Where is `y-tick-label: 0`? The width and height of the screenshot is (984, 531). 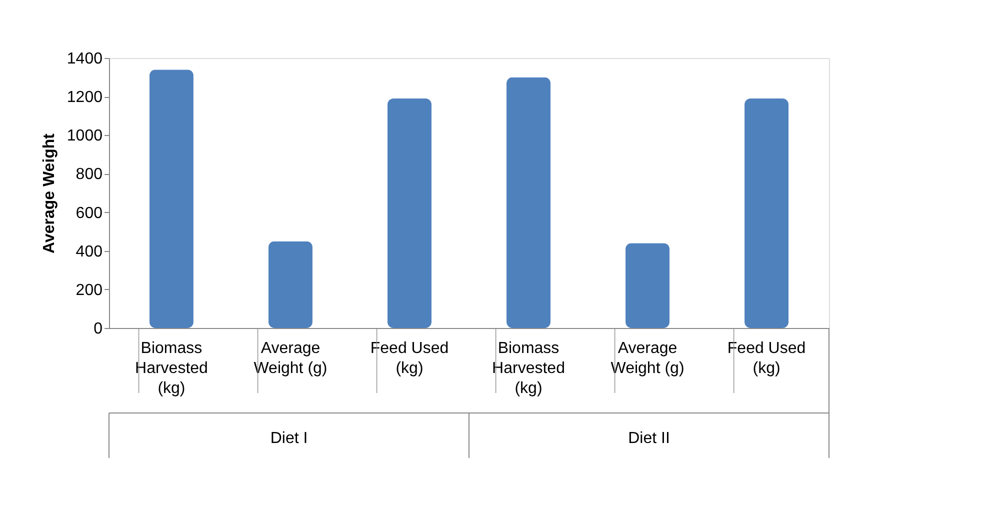 y-tick-label: 0 is located at coordinates (98, 329).